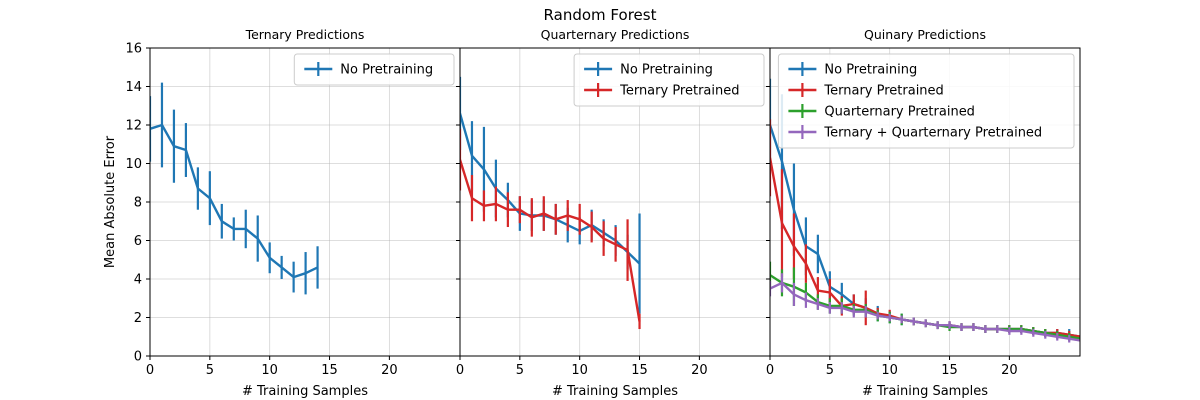 Image resolution: width=1200 pixels, height=400 pixels. Describe the element at coordinates (932, 133) in the screenshot. I see `legend-label: Ternary + Quarternary Pretrained` at that location.